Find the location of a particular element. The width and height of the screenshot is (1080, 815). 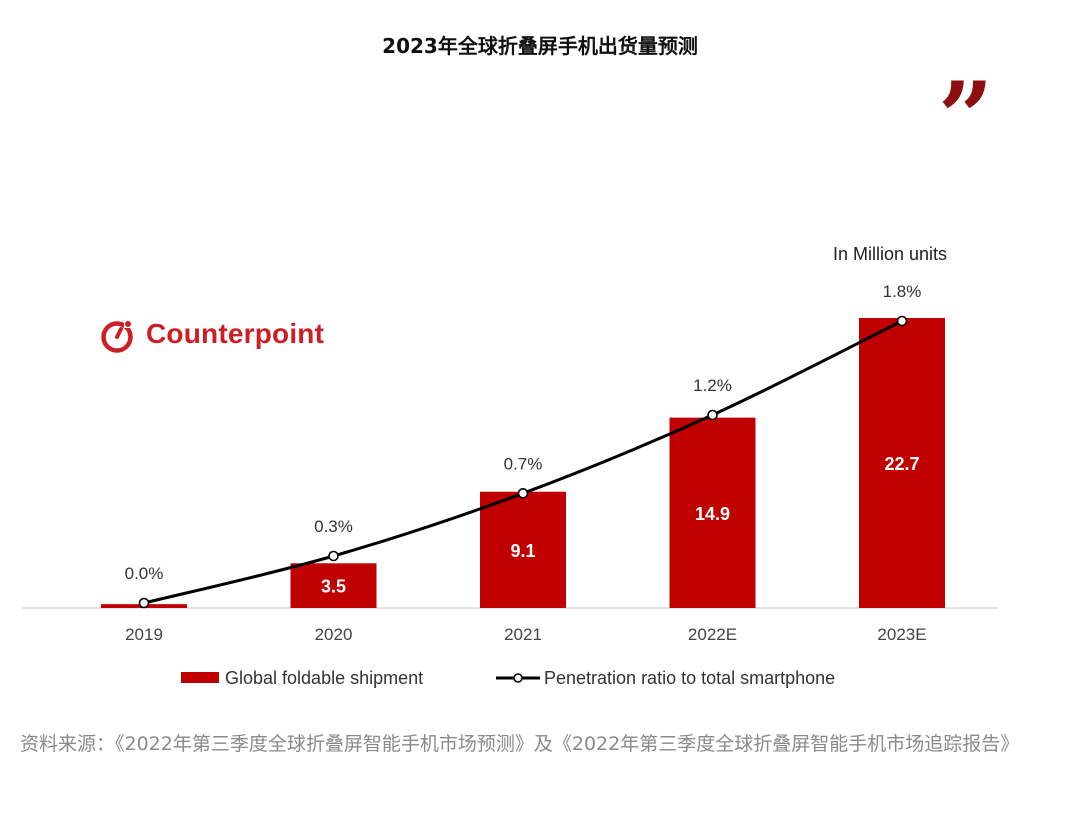

bar-2021 is located at coordinates (523, 549).